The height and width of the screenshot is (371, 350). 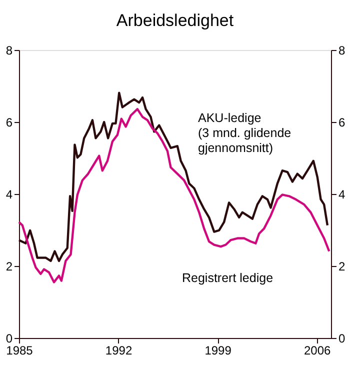 I want to click on y-tick-label: 2, so click(x=9, y=267).